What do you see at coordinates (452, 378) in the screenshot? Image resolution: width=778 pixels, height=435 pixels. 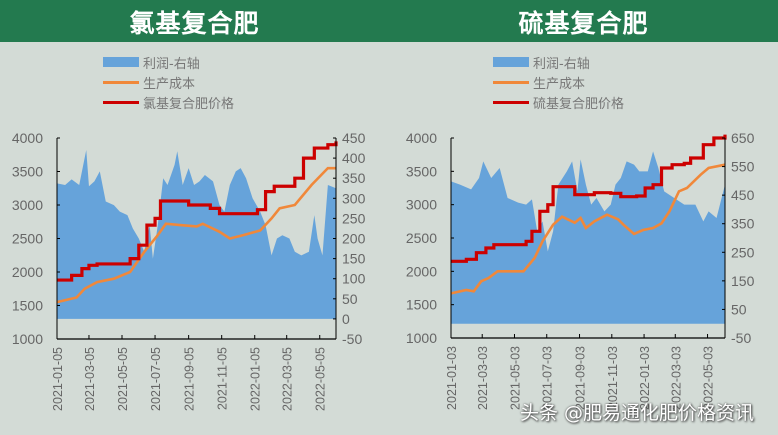 I see `x-tick-label: 2021-01-03` at bounding box center [452, 378].